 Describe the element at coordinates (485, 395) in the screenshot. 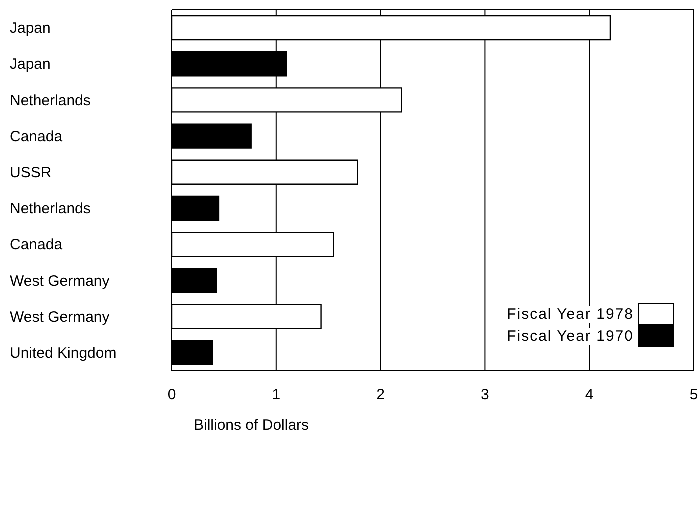

I see `x-tick-label: 3` at that location.